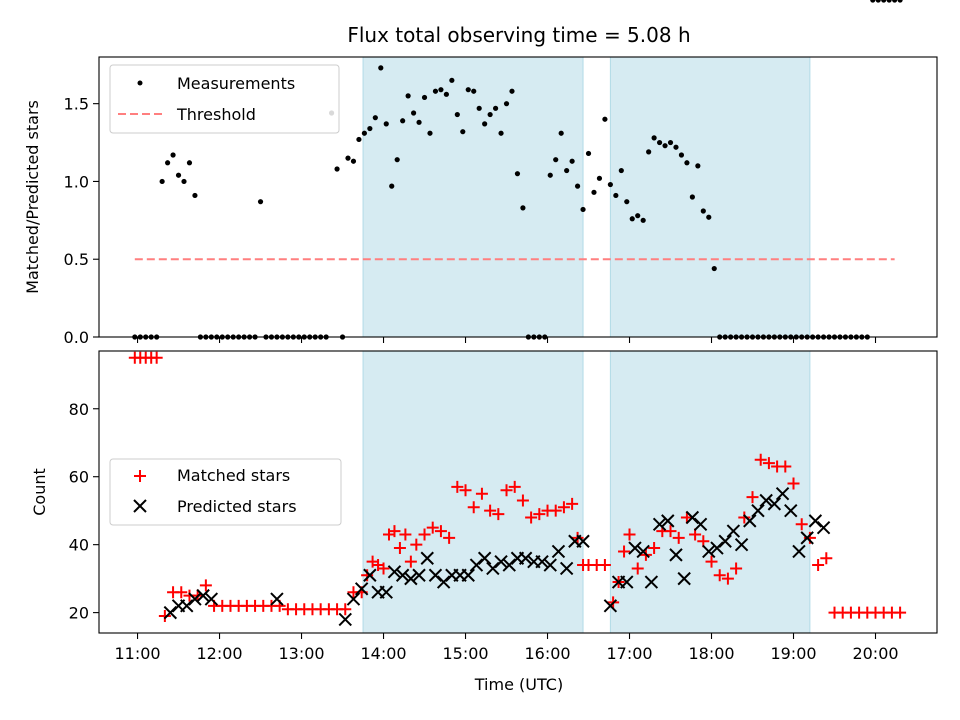 Image resolution: width=960 pixels, height=720 pixels. What do you see at coordinates (79, 409) in the screenshot?
I see `y-tick-label: 80` at bounding box center [79, 409].